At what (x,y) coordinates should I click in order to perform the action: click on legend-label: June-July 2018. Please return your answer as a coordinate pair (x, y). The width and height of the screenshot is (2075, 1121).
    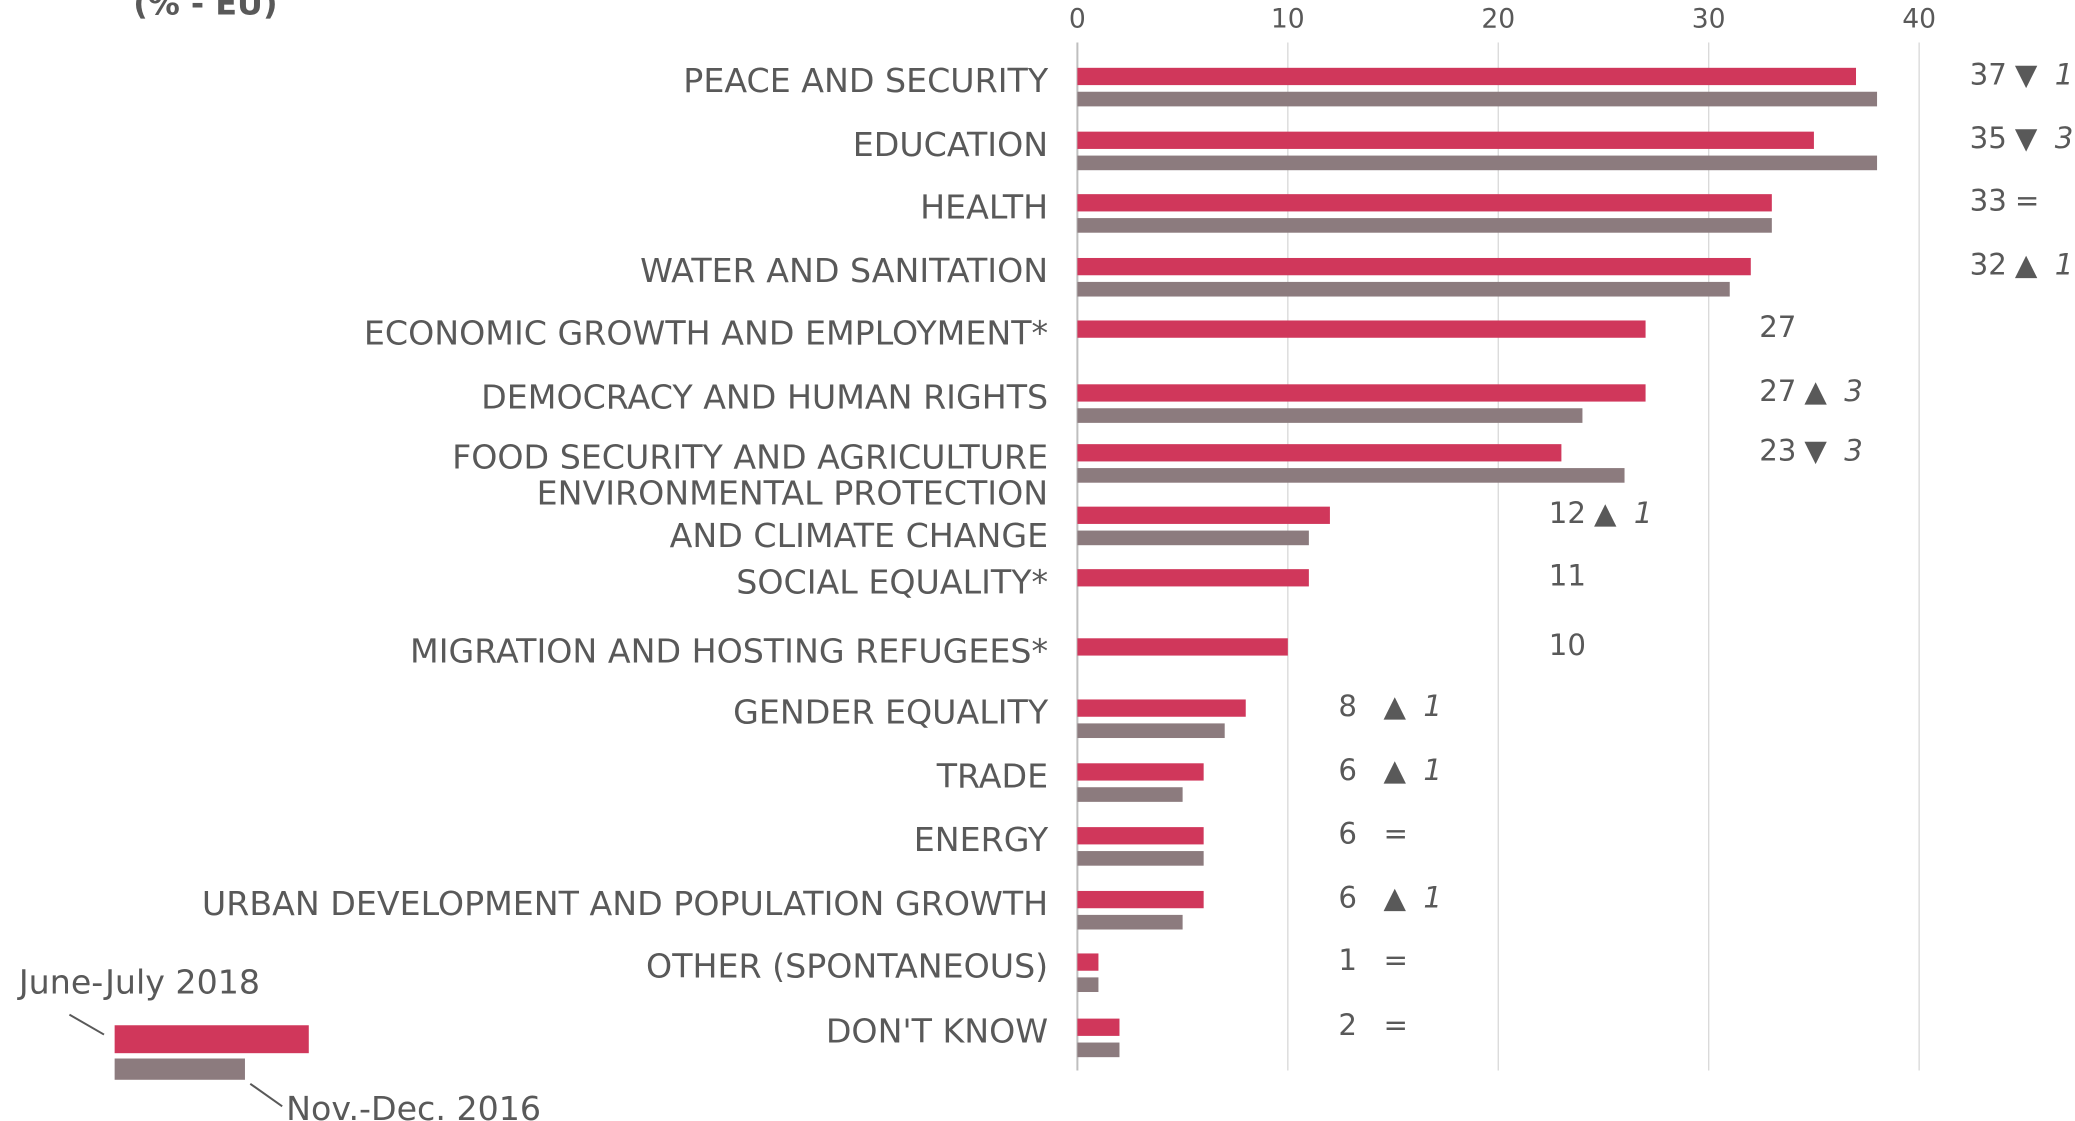
    Looking at the image, I should click on (138, 982).